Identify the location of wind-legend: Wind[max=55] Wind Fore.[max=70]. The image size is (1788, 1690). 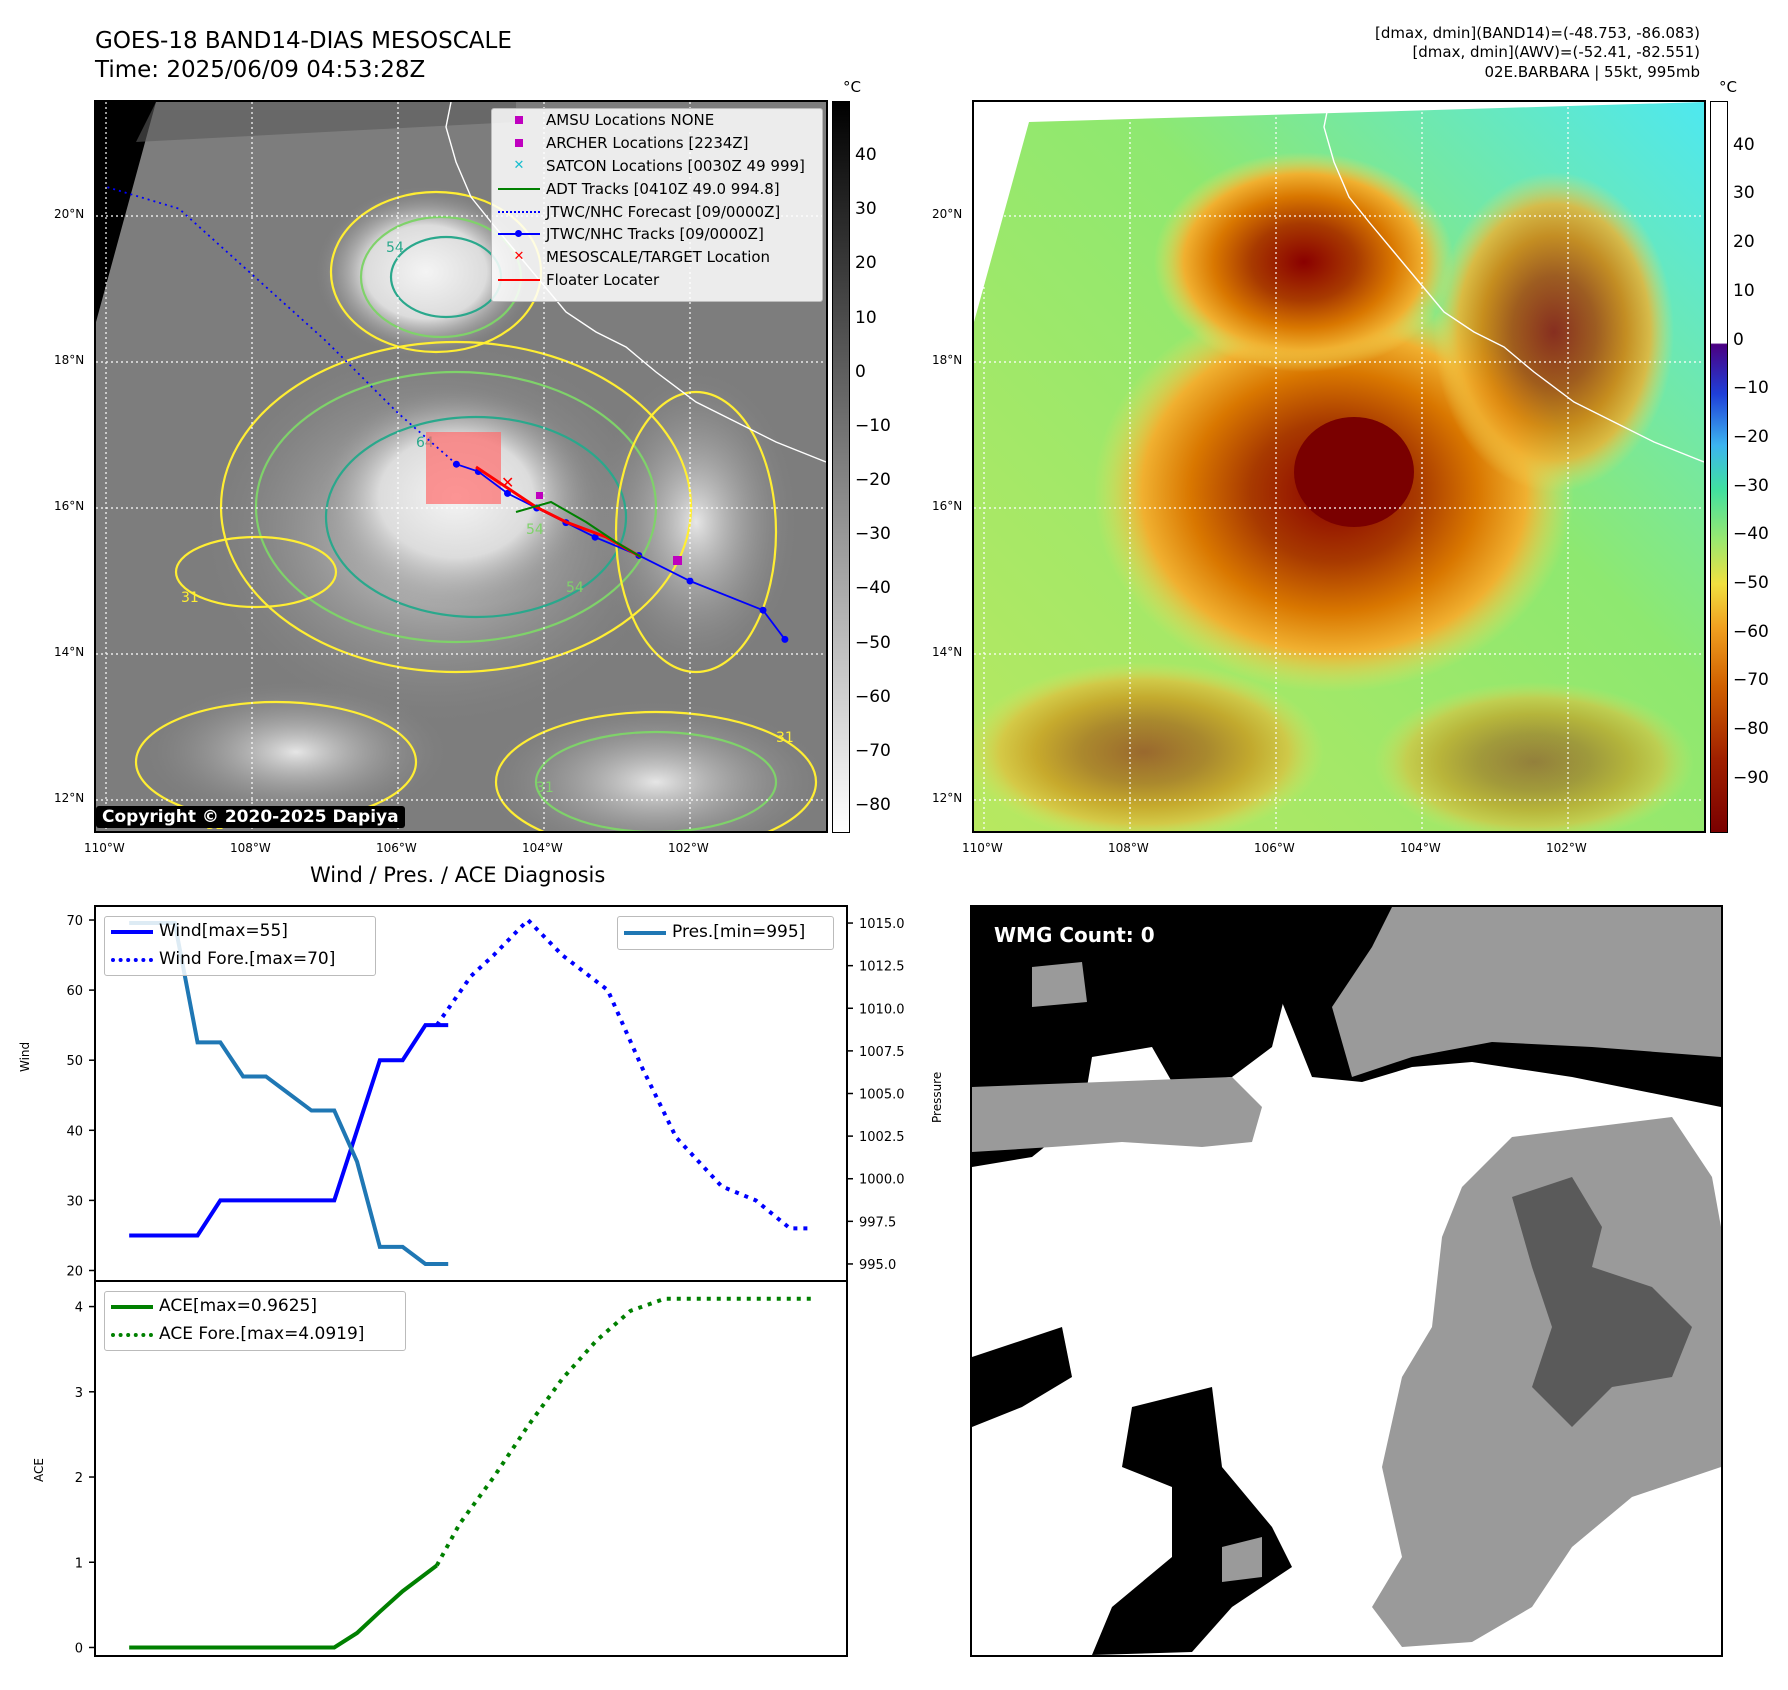
(240, 946).